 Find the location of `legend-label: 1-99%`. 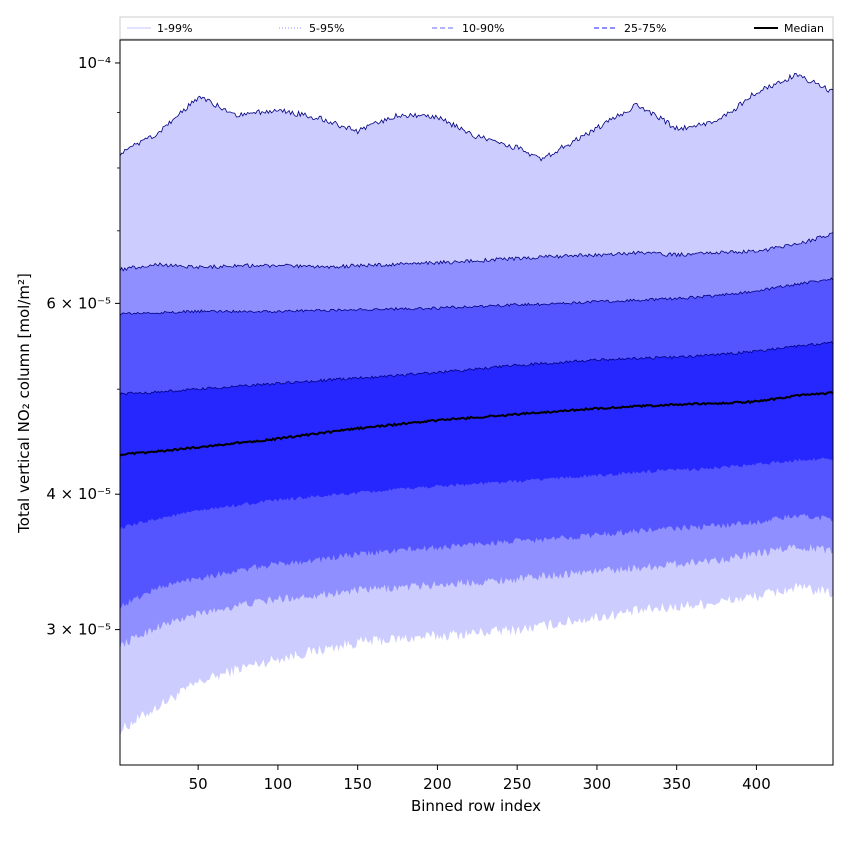

legend-label: 1-99% is located at coordinates (174, 28).